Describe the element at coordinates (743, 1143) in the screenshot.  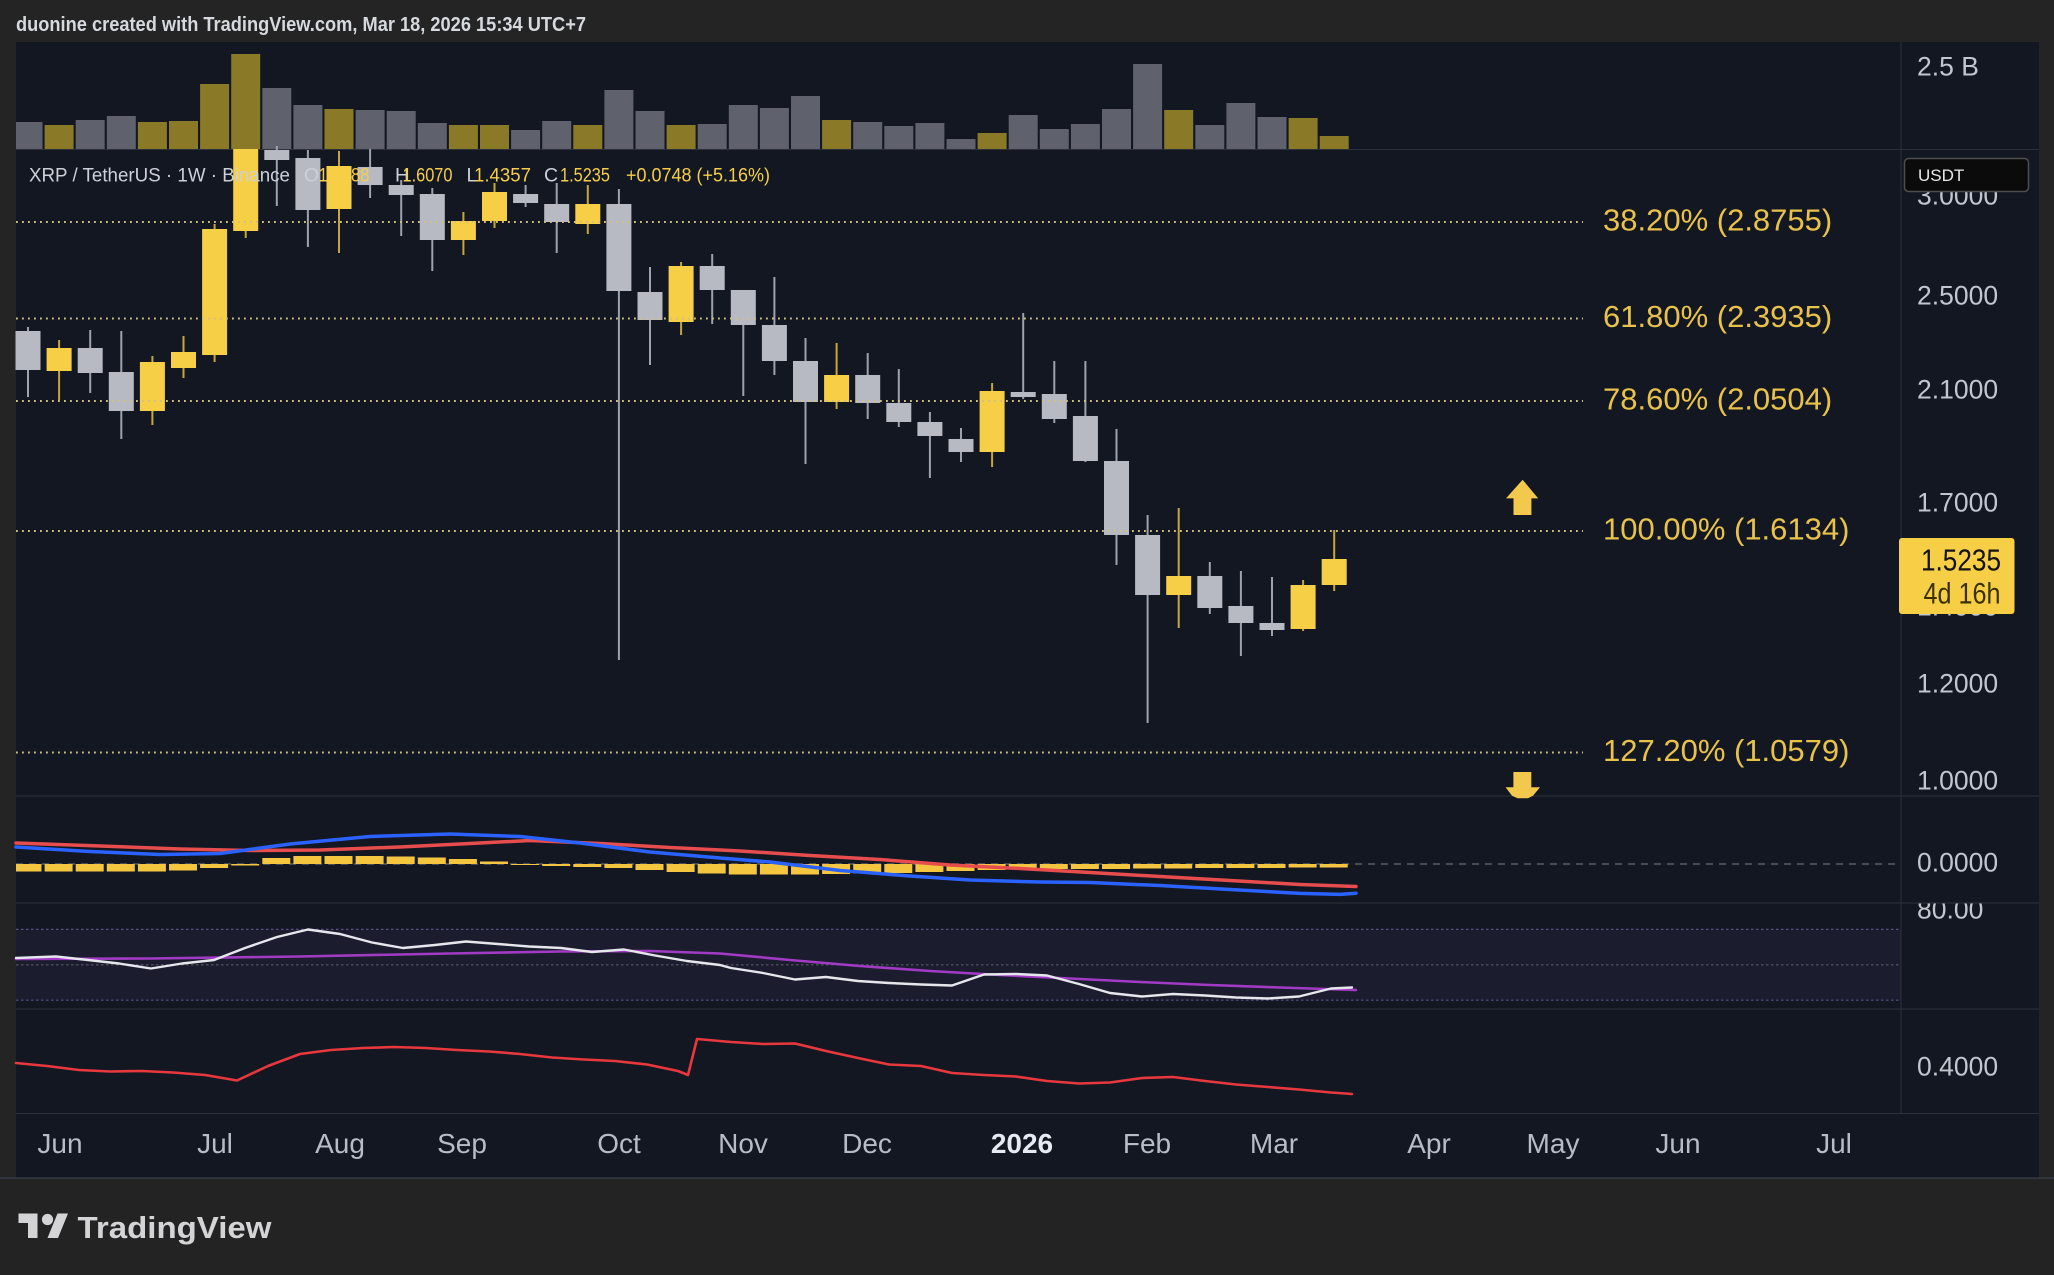
I see `svg-text: Nov` at that location.